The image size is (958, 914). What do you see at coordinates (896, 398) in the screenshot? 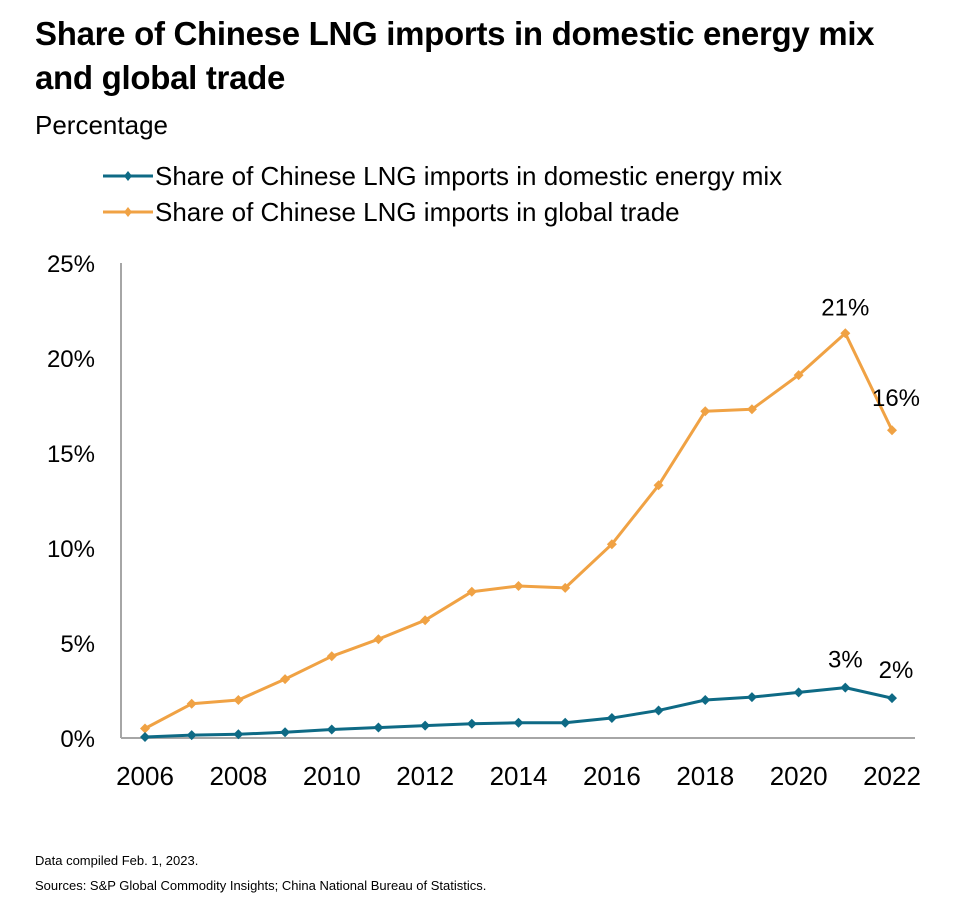
I see `data-label-global: 16%` at bounding box center [896, 398].